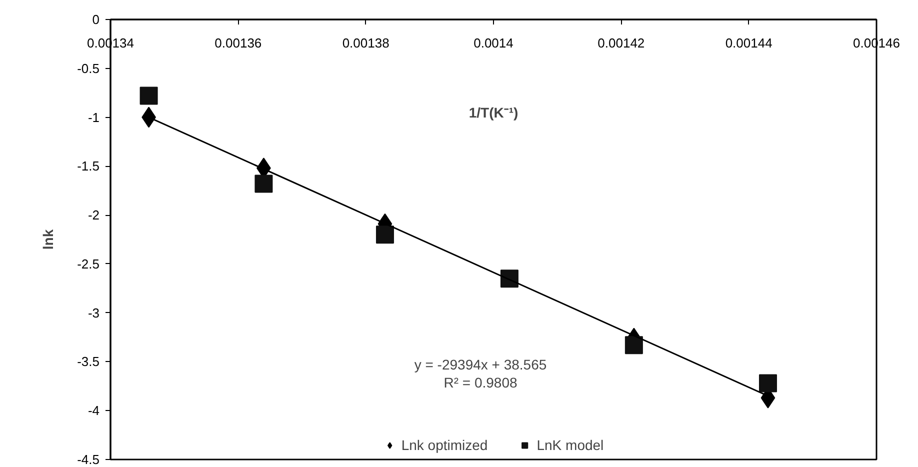 Image resolution: width=918 pixels, height=467 pixels. What do you see at coordinates (238, 43) in the screenshot?
I see `x-tick-label: 0.00136` at bounding box center [238, 43].